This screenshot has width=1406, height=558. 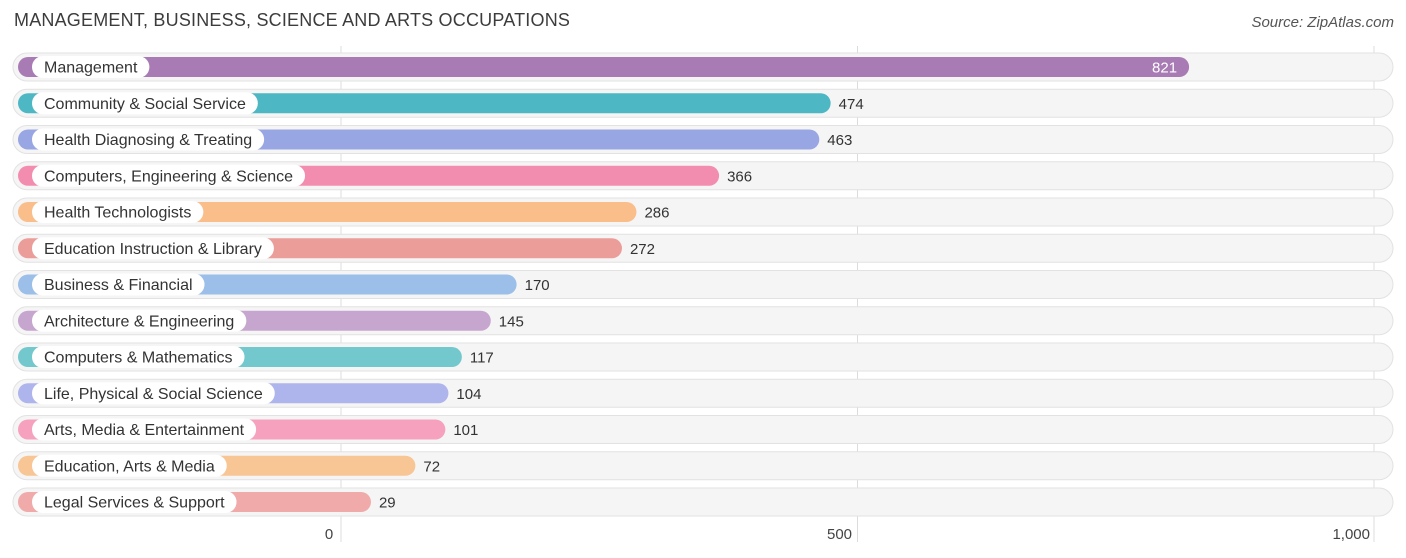 I want to click on value-label: 72, so click(x=431, y=466).